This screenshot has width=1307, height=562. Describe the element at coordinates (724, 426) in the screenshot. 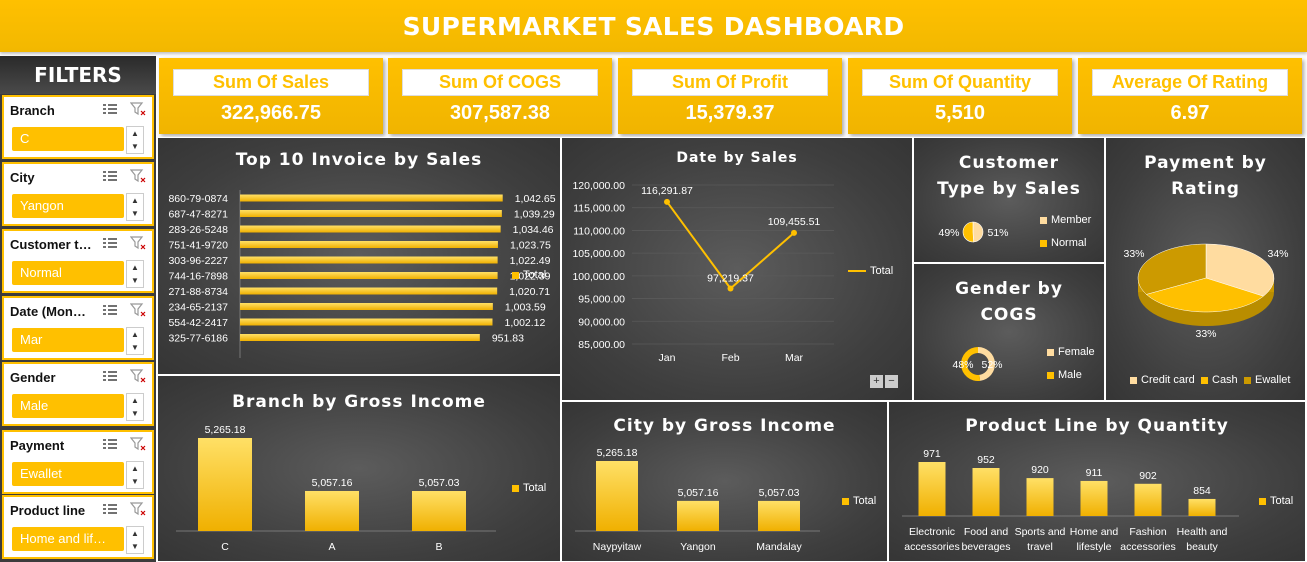

I see `chart-title: City by Gross Income` at that location.